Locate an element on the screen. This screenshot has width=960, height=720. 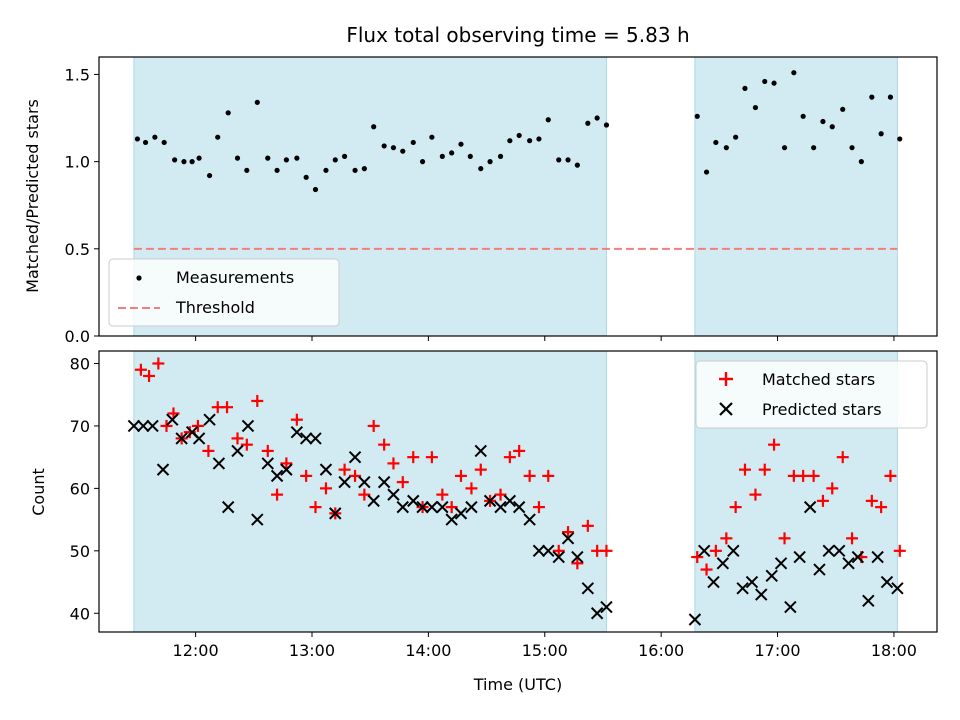
top-y-axis-label: Matched/Predicted stars is located at coordinates (32, 196).